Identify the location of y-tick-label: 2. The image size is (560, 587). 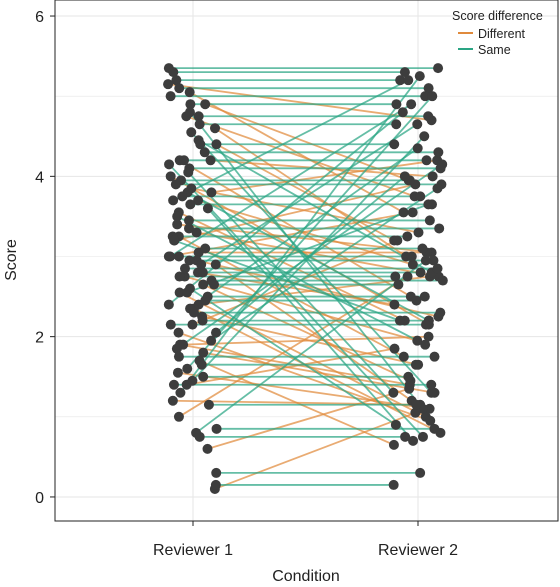
(39, 338).